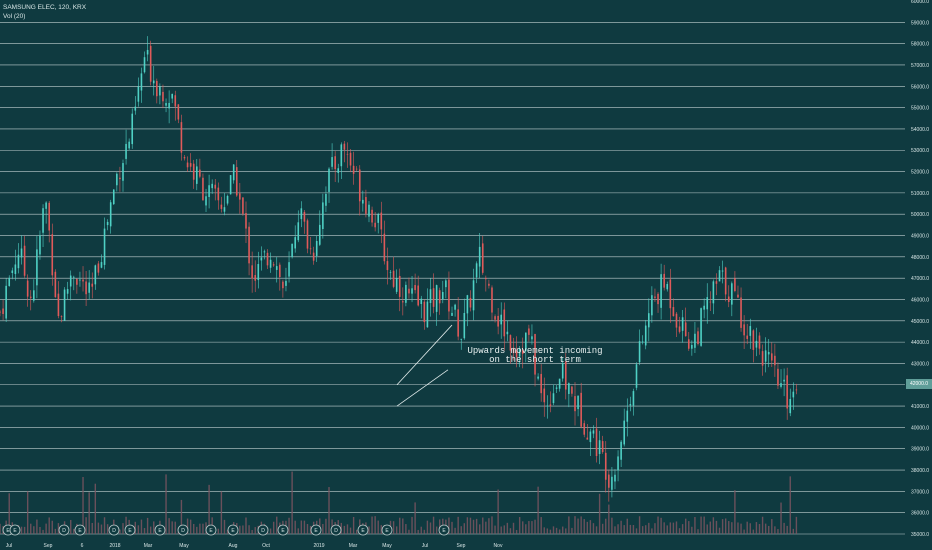 This screenshot has width=932, height=550. What do you see at coordinates (920, 45) in the screenshot?
I see `price-tick-label: 58000.0` at bounding box center [920, 45].